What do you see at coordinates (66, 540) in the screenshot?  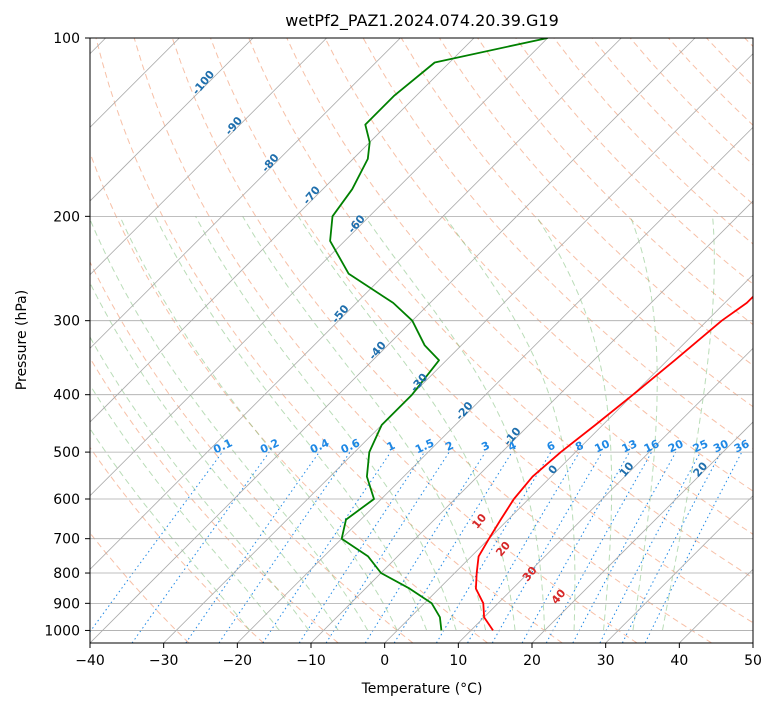 I see `y-tick-label: 700` at bounding box center [66, 540].